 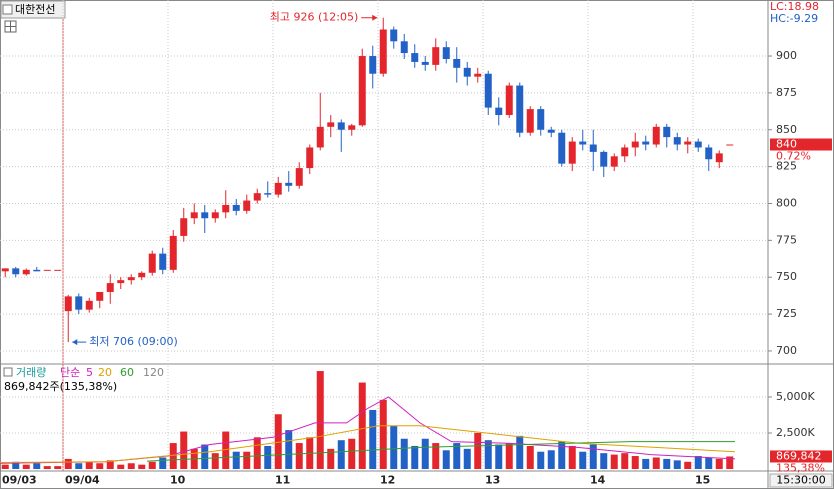 I want to click on y-tick-label: 2,500K, so click(x=795, y=432).